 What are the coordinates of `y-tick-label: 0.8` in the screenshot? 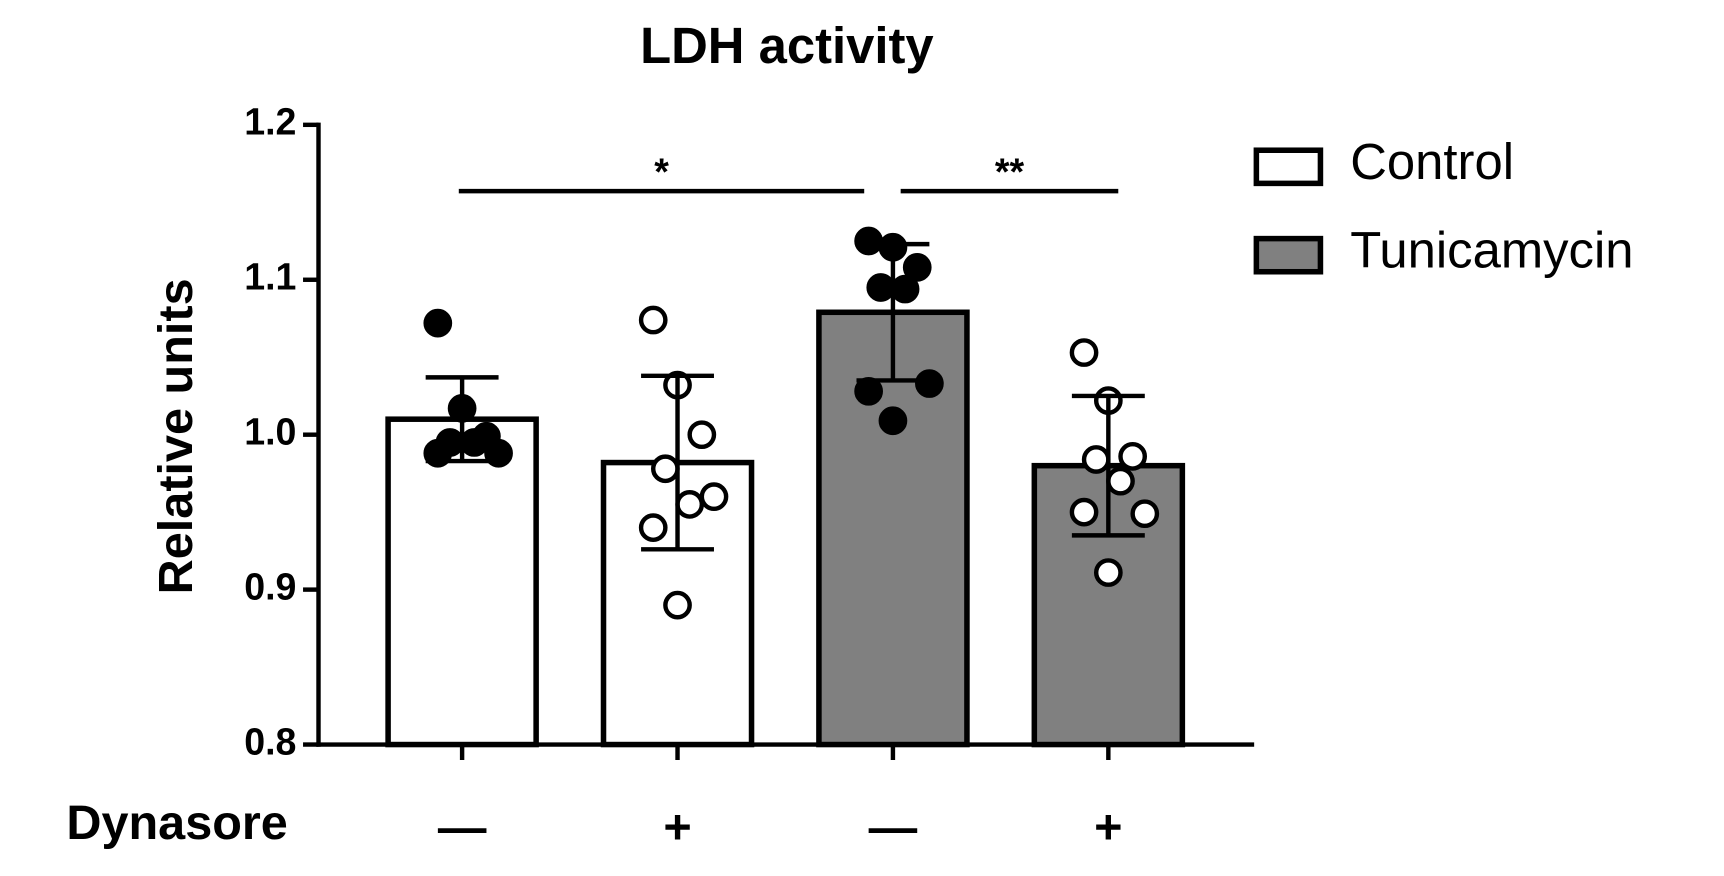 It's located at (270, 741).